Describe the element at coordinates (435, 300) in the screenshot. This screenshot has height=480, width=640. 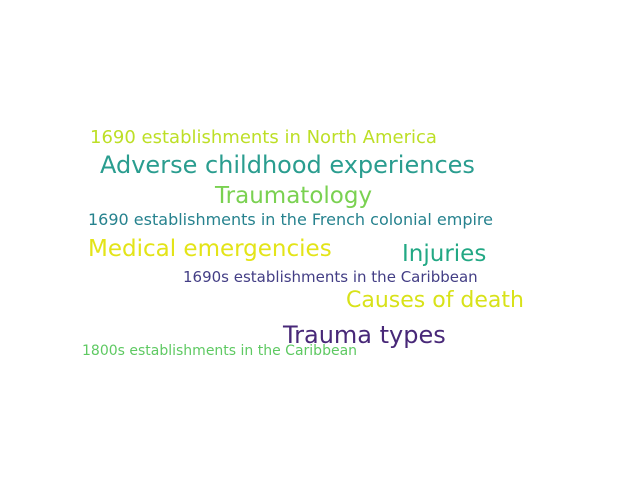
I see `word-causes-of-death: Causes of death` at that location.